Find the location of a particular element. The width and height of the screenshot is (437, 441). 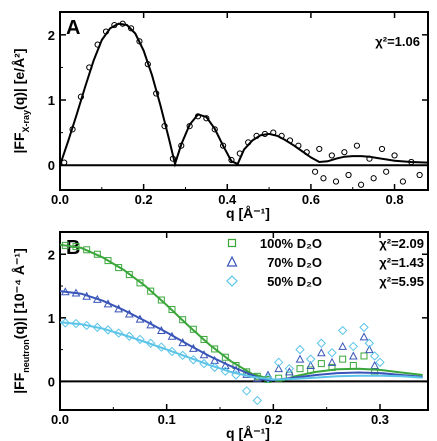

x-tick-label: 0.8 is located at coordinates (395, 199).